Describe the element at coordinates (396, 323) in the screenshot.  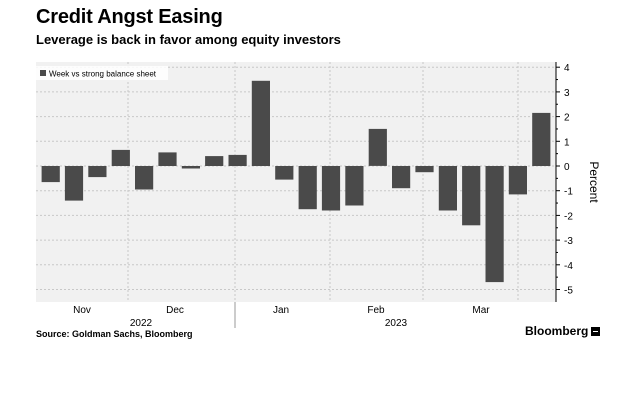
I see `x-year-label: 2023` at that location.